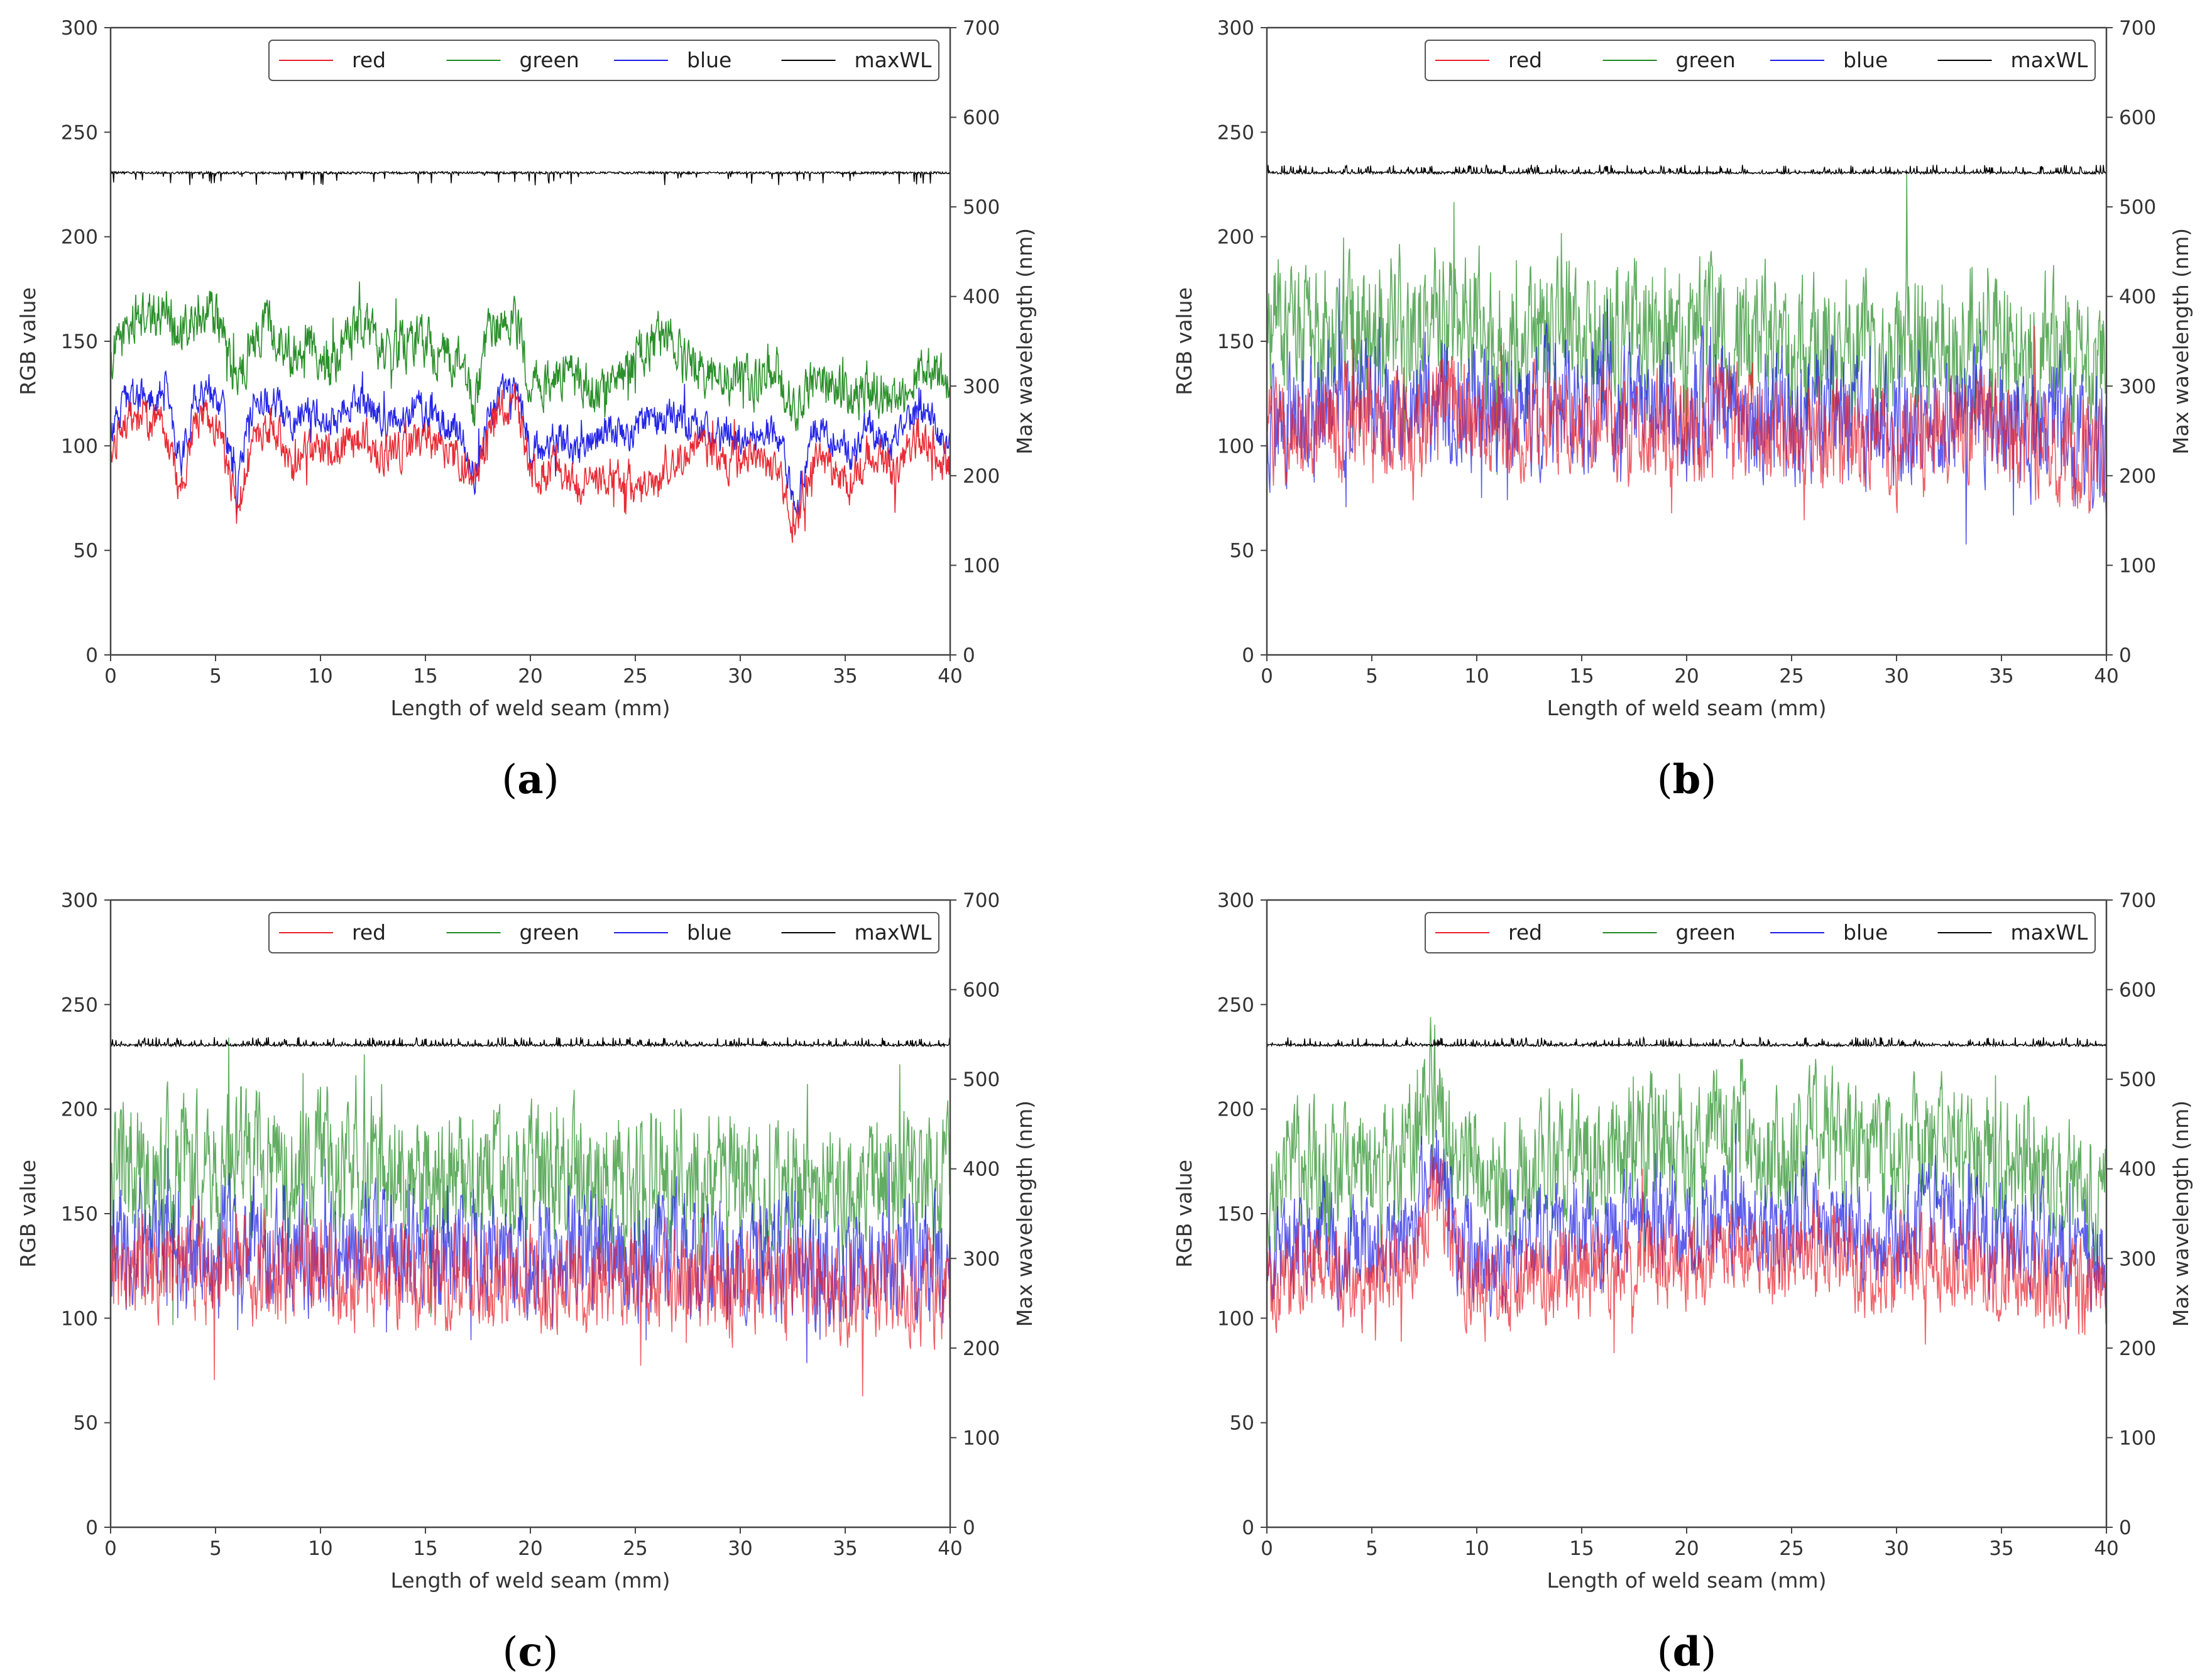  I want to click on series-line-maxWL, so click(1686, 170).